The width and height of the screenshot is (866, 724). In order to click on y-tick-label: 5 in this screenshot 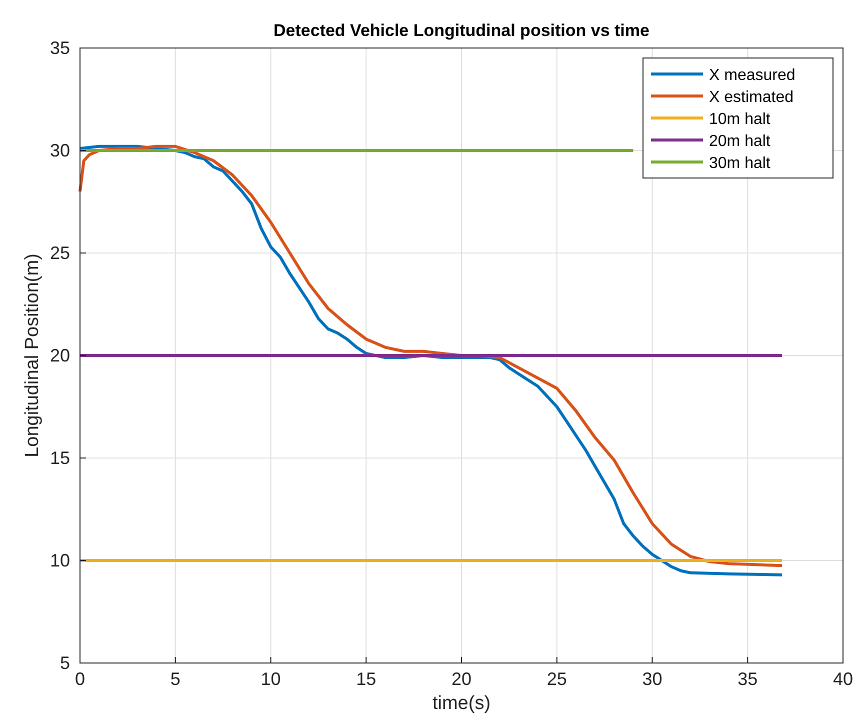, I will do `click(65, 663)`.